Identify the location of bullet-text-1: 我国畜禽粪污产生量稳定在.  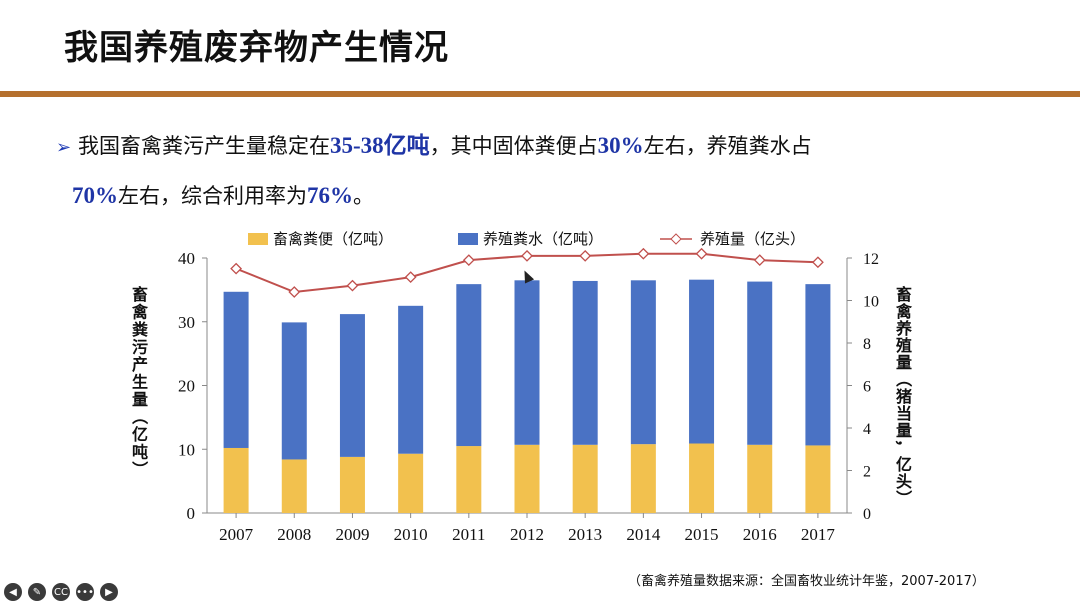
(204, 146).